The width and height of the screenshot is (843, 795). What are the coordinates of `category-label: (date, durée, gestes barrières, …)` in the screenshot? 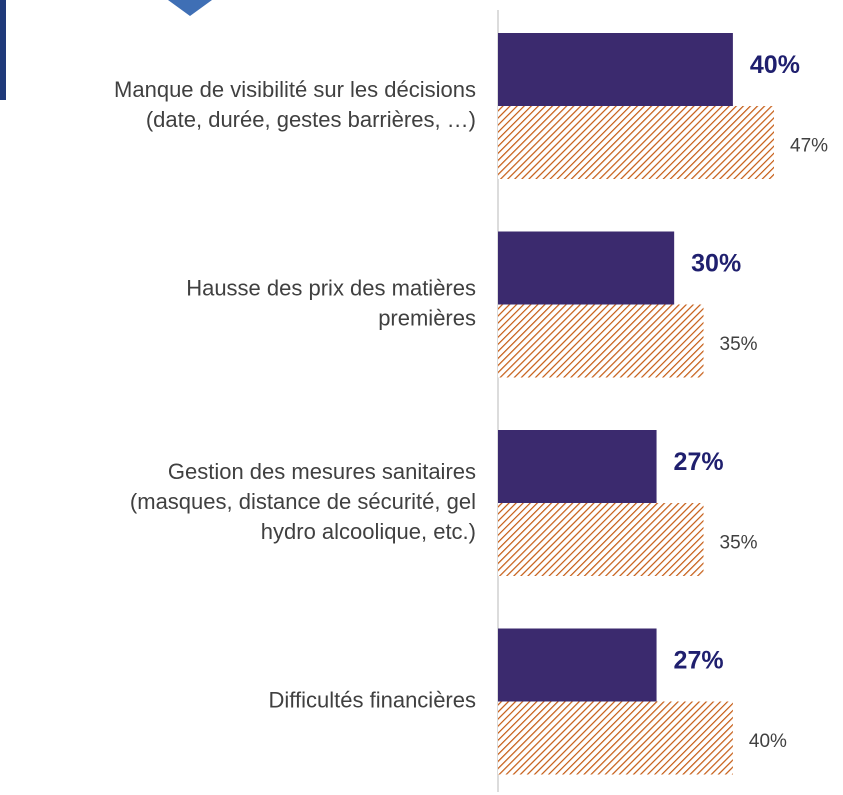 It's located at (311, 119).